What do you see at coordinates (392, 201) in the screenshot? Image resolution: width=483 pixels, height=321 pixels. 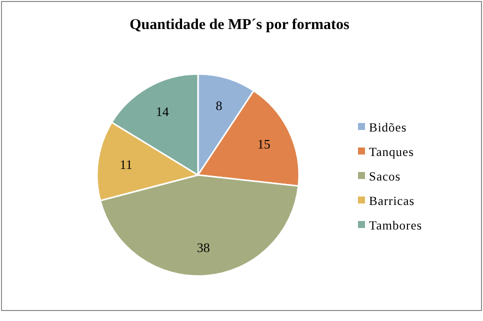 I see `legend-label: Barricas` at bounding box center [392, 201].